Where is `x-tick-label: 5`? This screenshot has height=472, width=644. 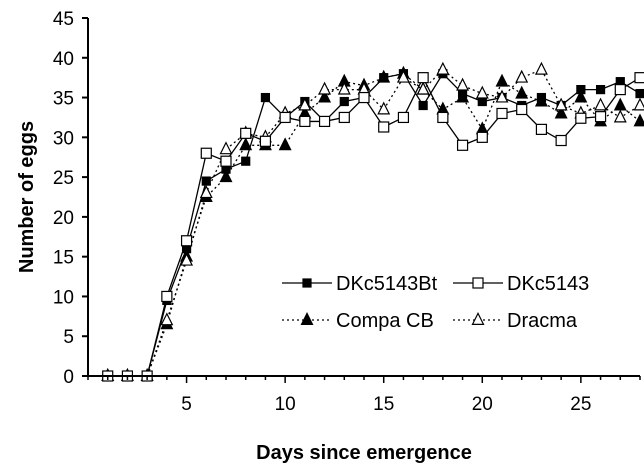 x-tick-label: 5 is located at coordinates (186, 404).